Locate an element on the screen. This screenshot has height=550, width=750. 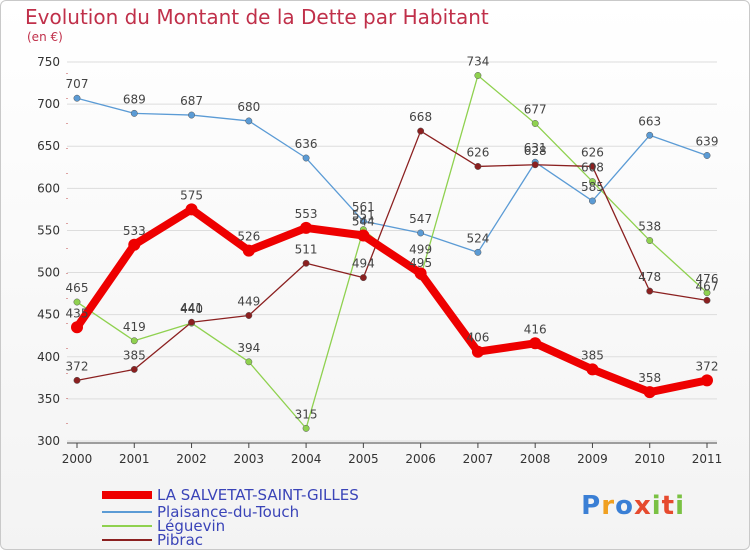
y-tick-label: 450 is located at coordinates (48, 315).